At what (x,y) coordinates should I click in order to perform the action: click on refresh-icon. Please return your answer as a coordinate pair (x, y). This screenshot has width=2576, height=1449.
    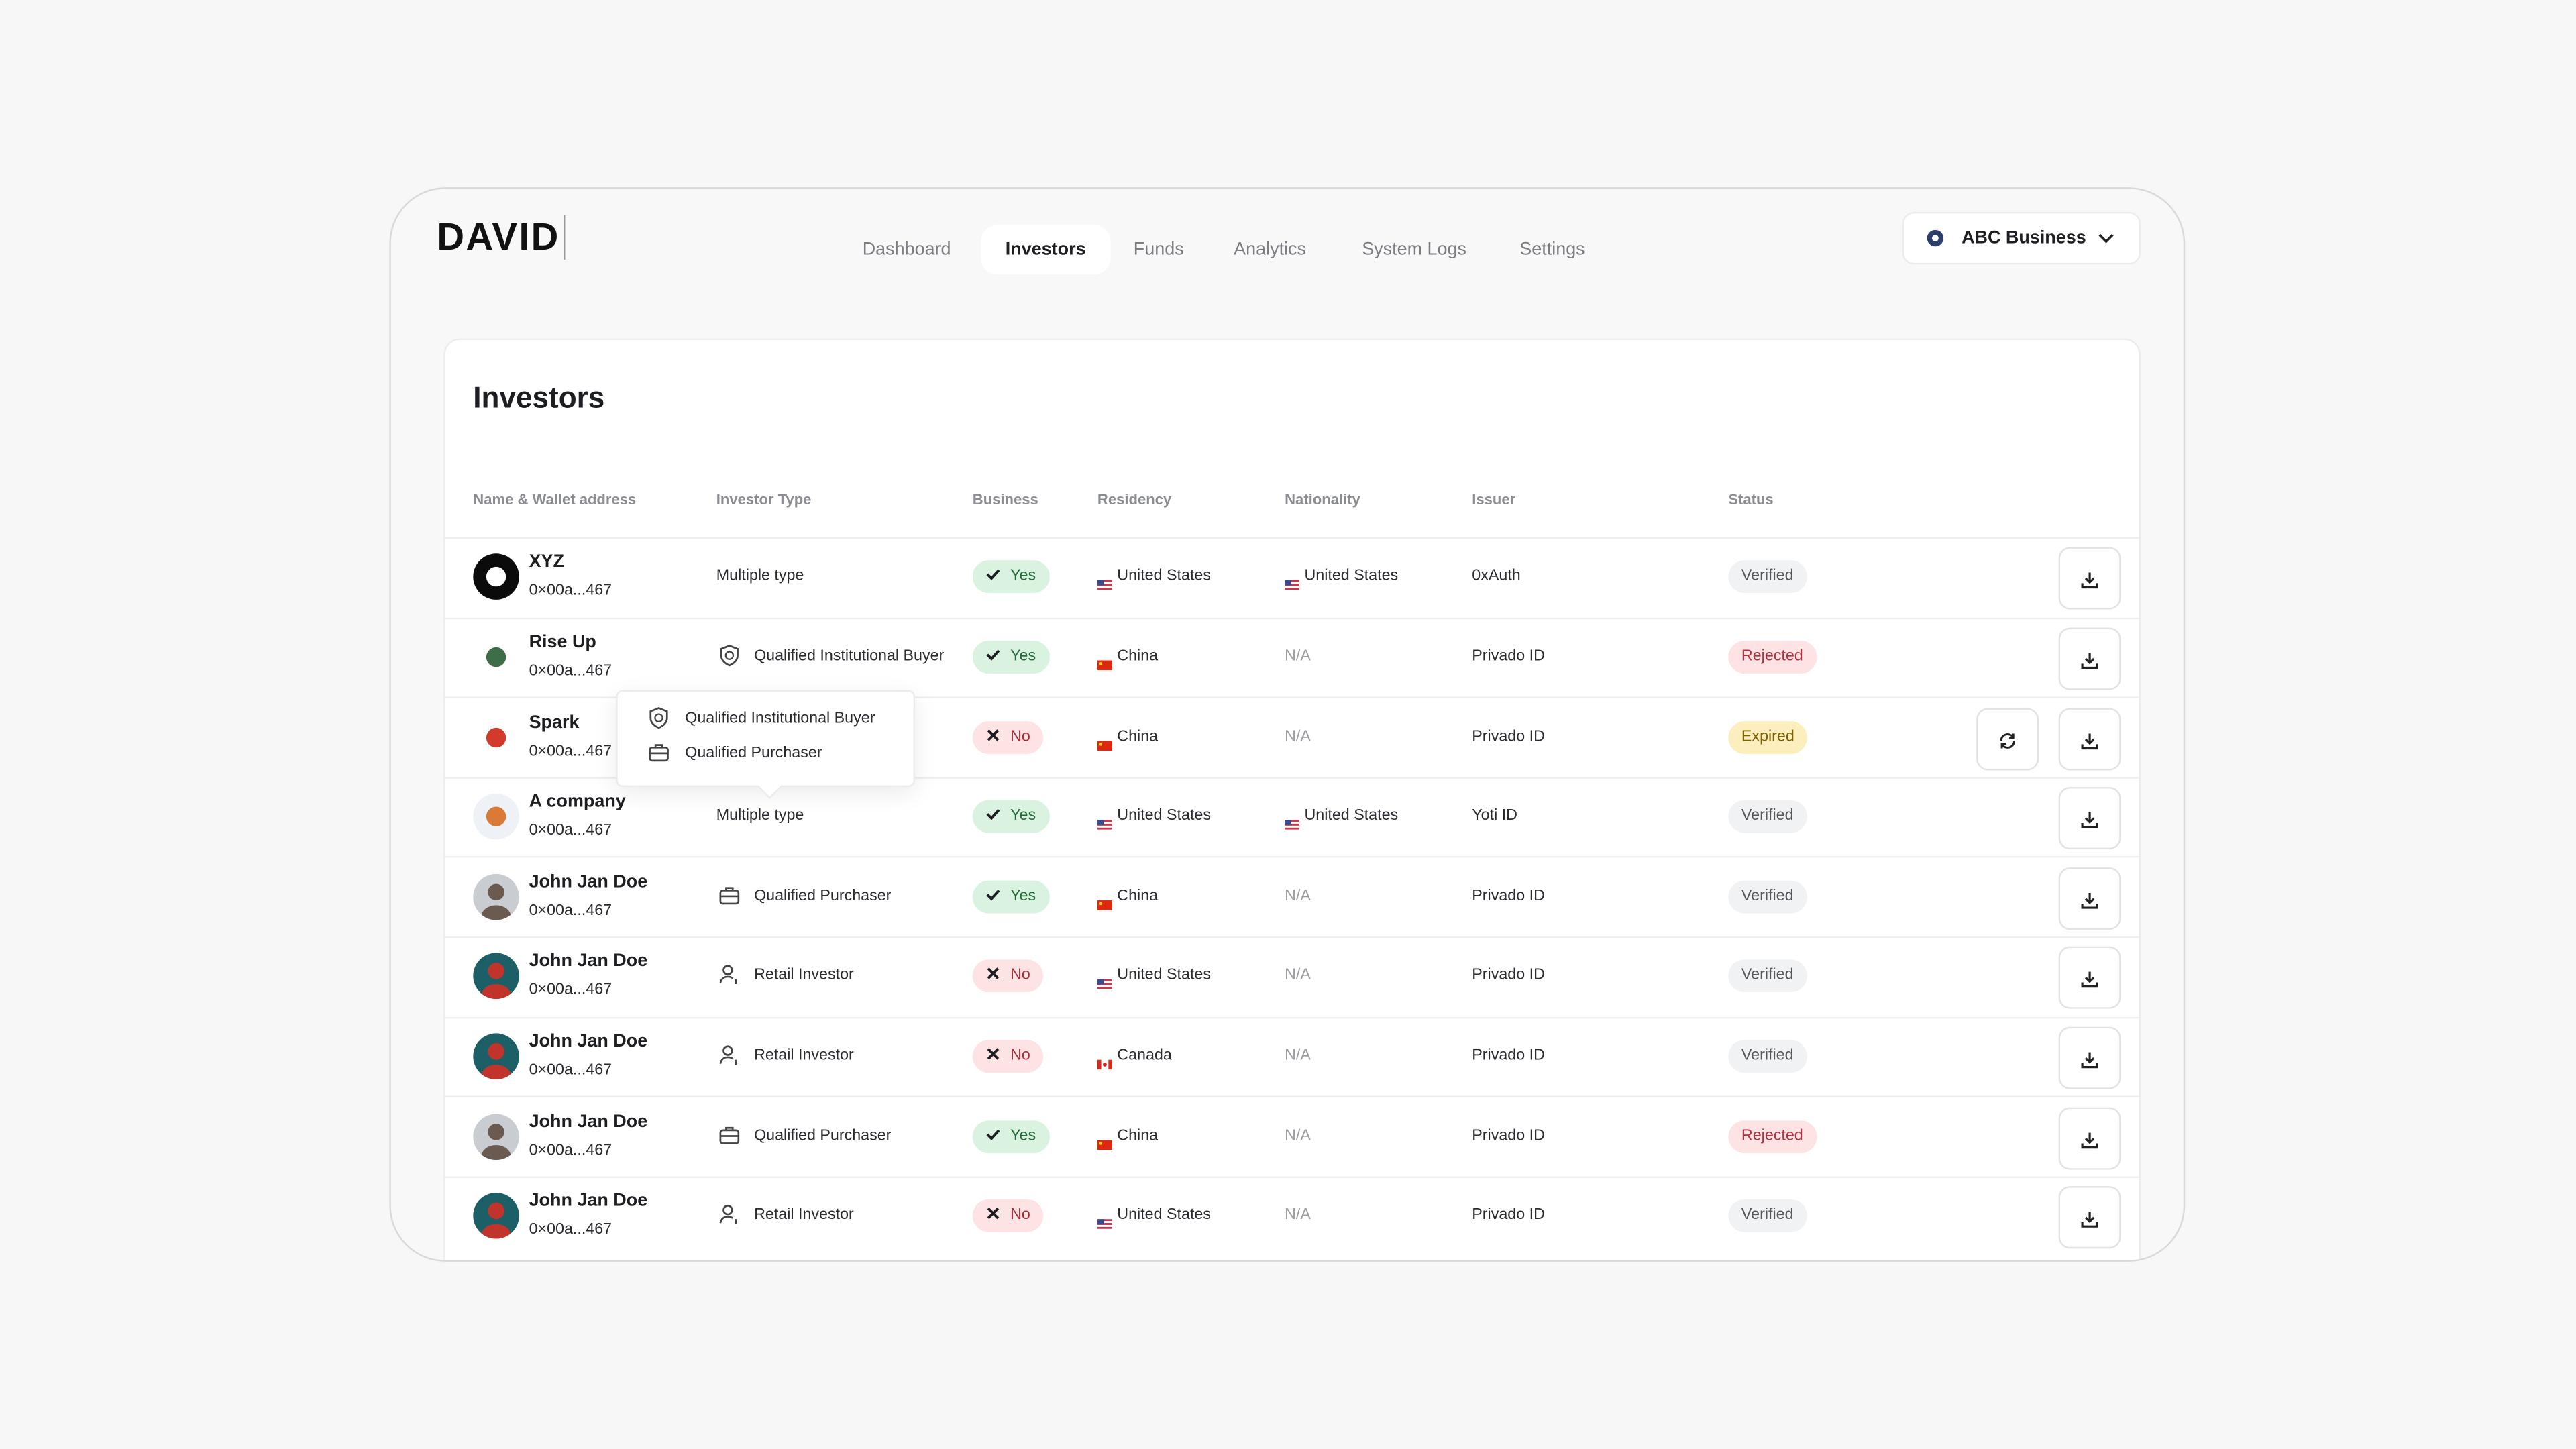
    Looking at the image, I should click on (2007, 740).